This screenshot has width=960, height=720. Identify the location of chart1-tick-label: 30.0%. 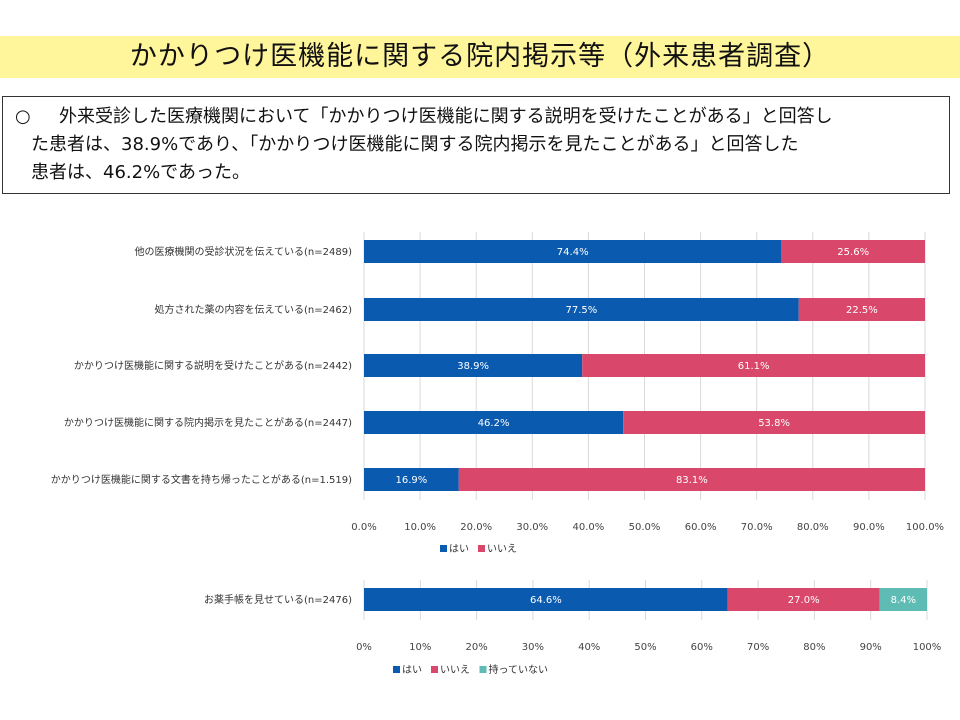
(532, 527).